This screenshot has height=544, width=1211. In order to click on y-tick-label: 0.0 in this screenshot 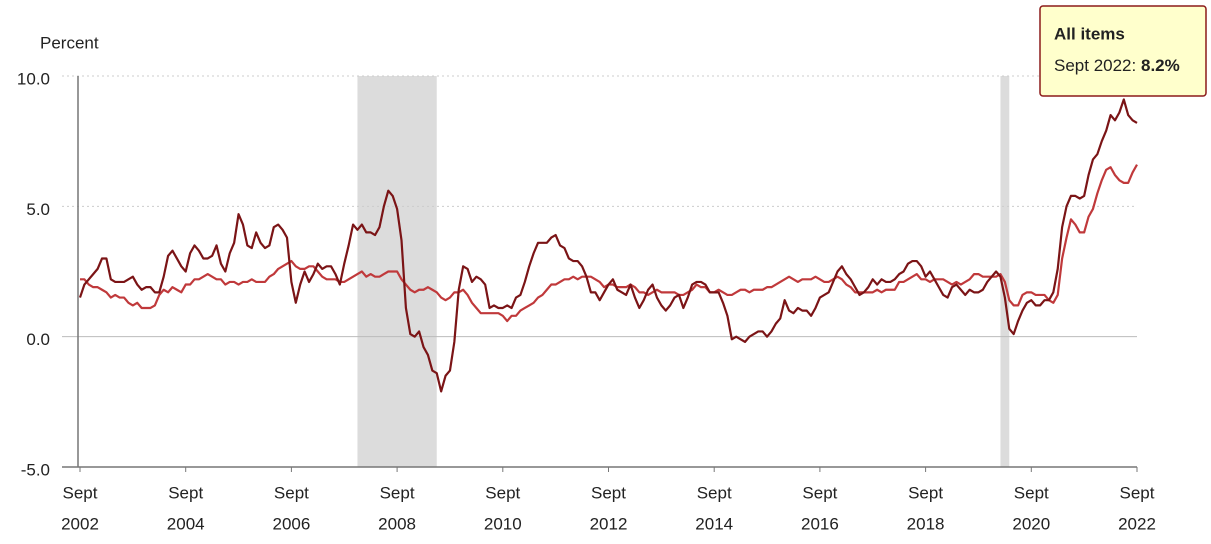, I will do `click(38, 339)`.